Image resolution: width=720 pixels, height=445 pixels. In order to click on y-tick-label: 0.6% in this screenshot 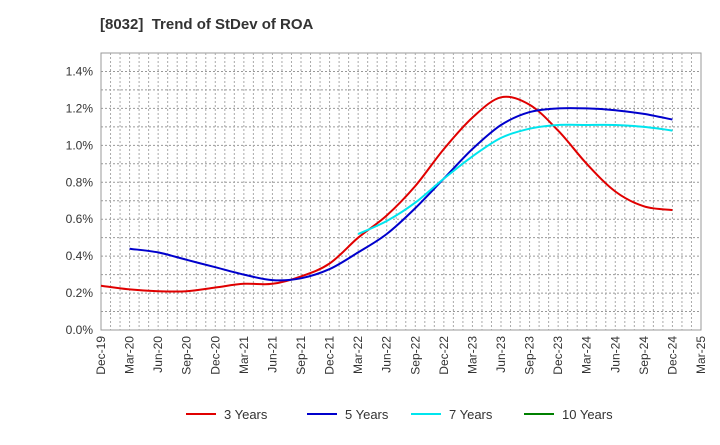, I will do `click(80, 219)`.